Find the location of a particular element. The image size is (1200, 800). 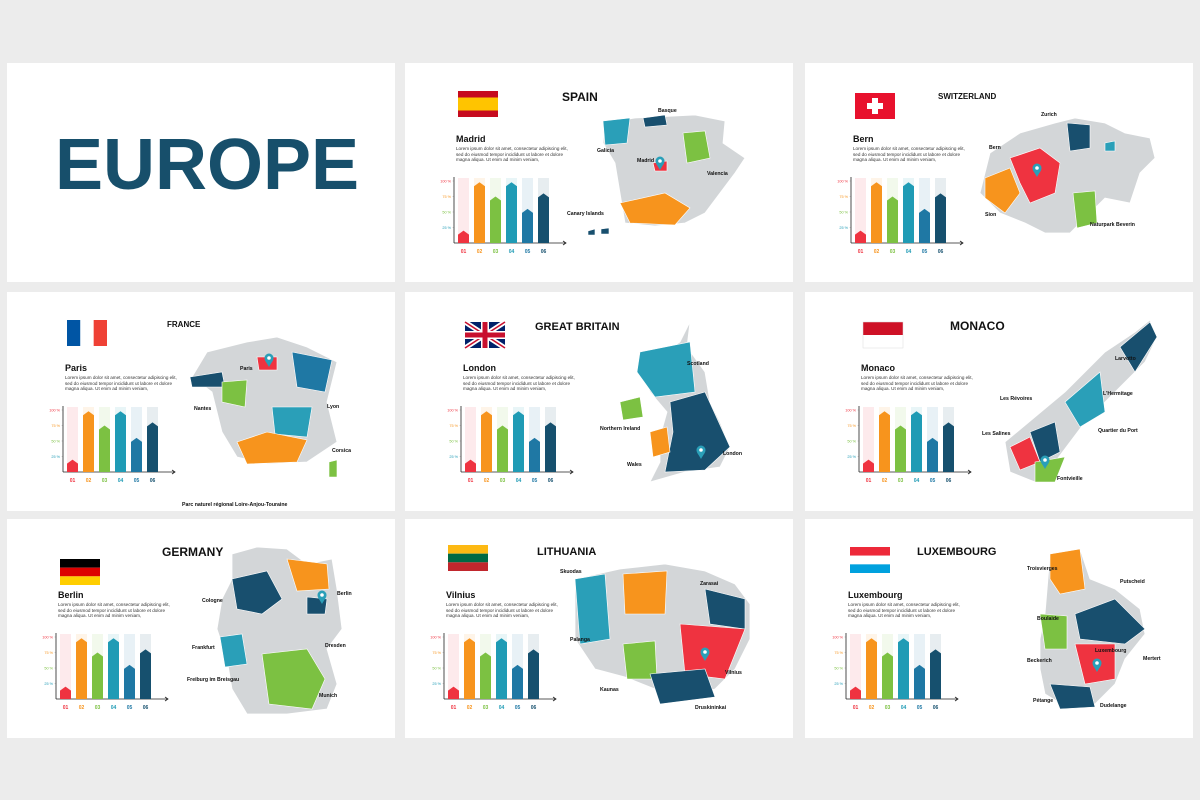

flag-border is located at coordinates (883, 335).